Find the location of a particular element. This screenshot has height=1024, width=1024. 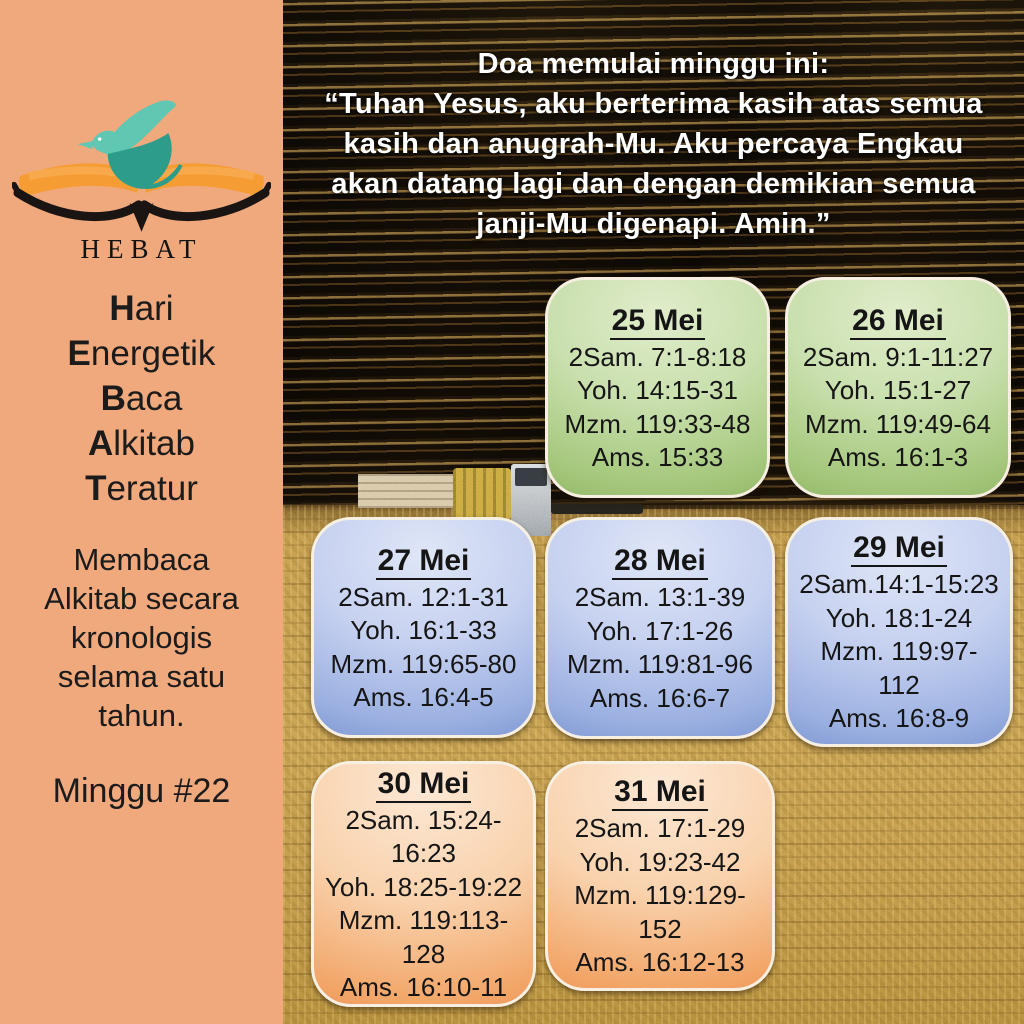

card-date-text: 31 Mei is located at coordinates (660, 793).